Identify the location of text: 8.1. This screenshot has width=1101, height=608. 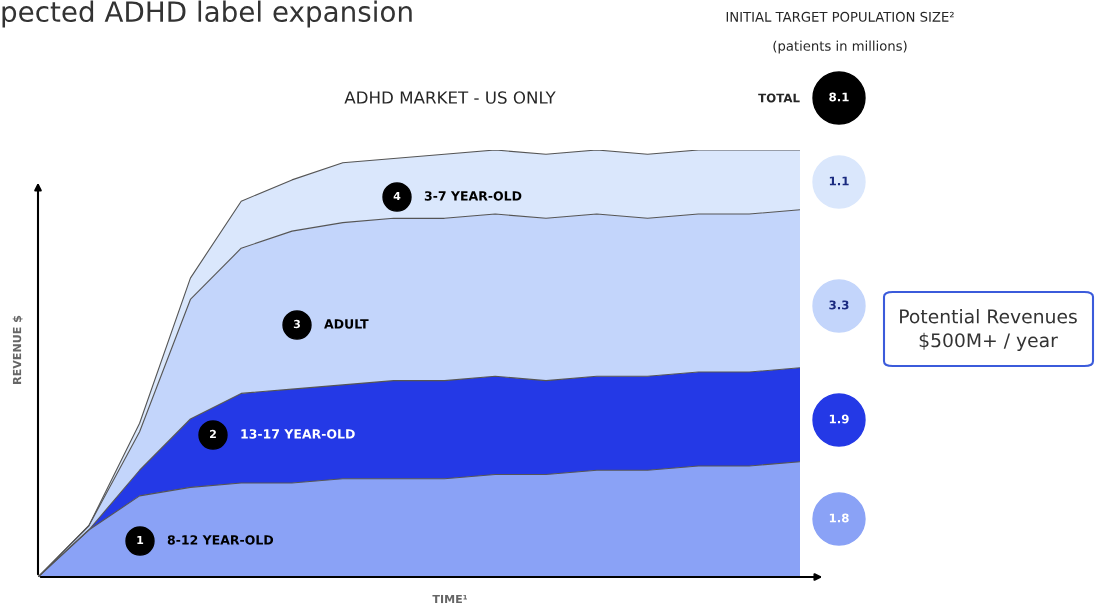
(839, 97).